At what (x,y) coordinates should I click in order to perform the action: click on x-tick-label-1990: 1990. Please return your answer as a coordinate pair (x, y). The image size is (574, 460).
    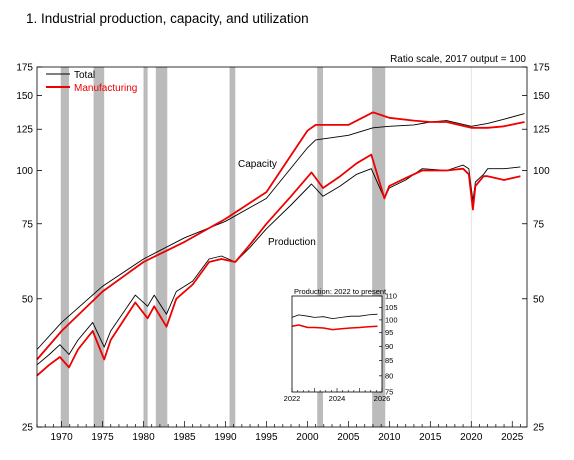
    Looking at the image, I should click on (225, 437).